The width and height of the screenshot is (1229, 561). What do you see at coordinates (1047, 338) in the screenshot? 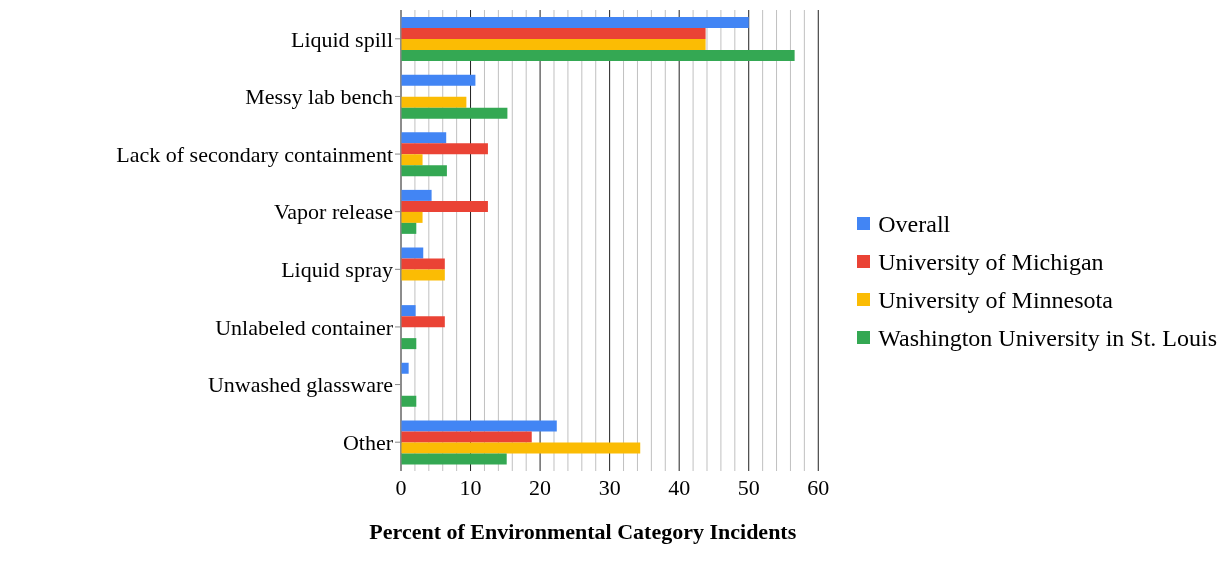
I see `legend-label: Washington University in St. Louis` at bounding box center [1047, 338].